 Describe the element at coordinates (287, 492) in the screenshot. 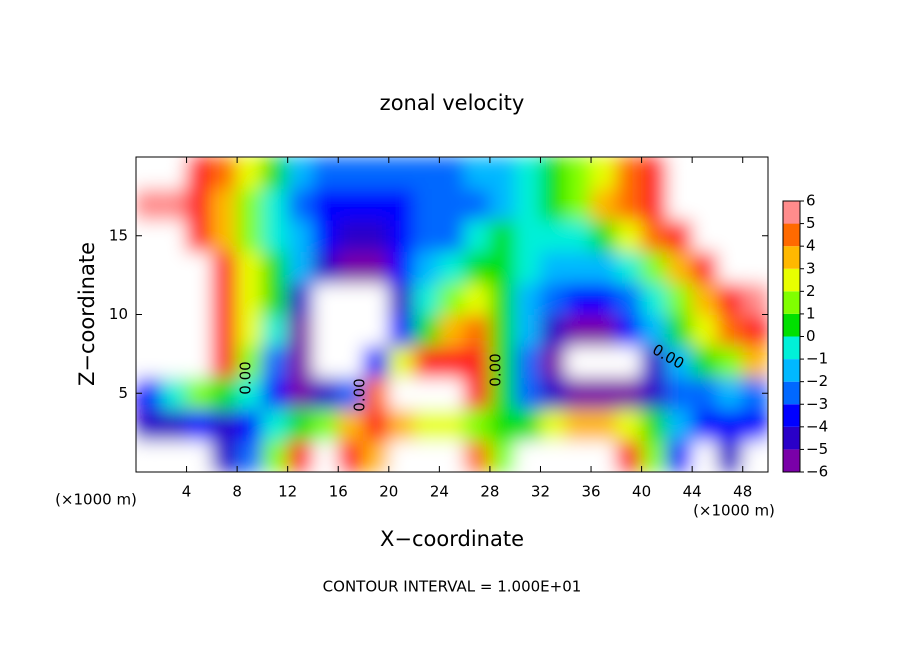

I see `x-tick-label: 12` at that location.